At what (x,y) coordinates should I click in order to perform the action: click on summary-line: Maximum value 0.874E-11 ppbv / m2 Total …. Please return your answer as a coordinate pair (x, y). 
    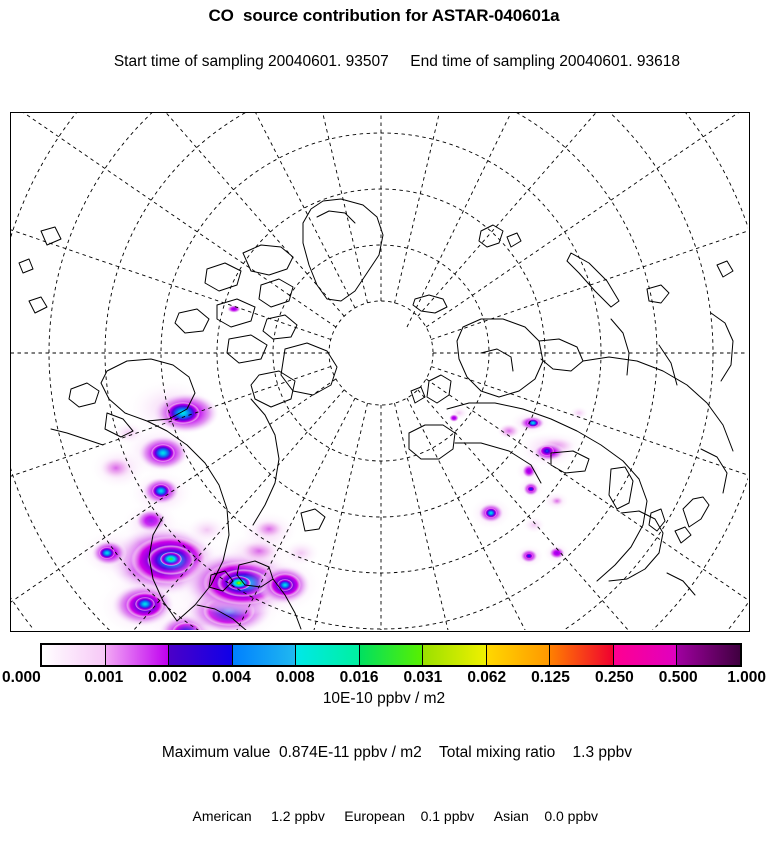
    Looking at the image, I should click on (384, 753).